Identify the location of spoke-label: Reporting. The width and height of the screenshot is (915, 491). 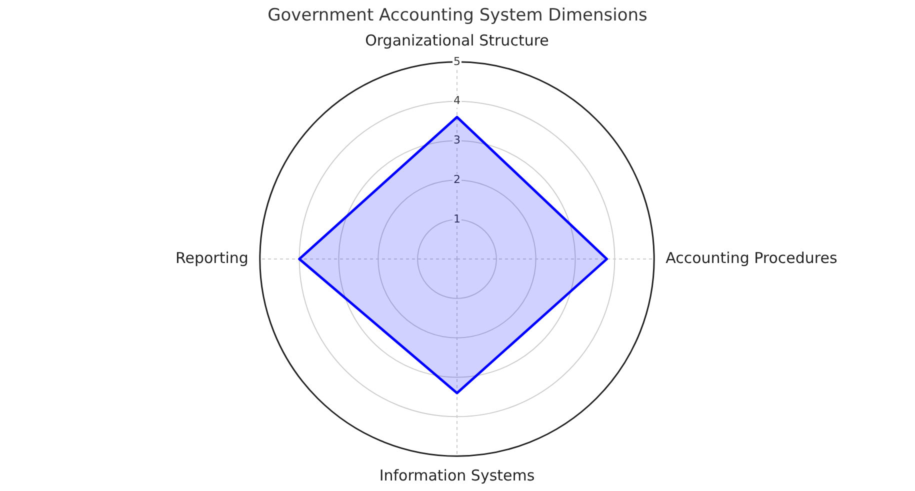
(211, 257).